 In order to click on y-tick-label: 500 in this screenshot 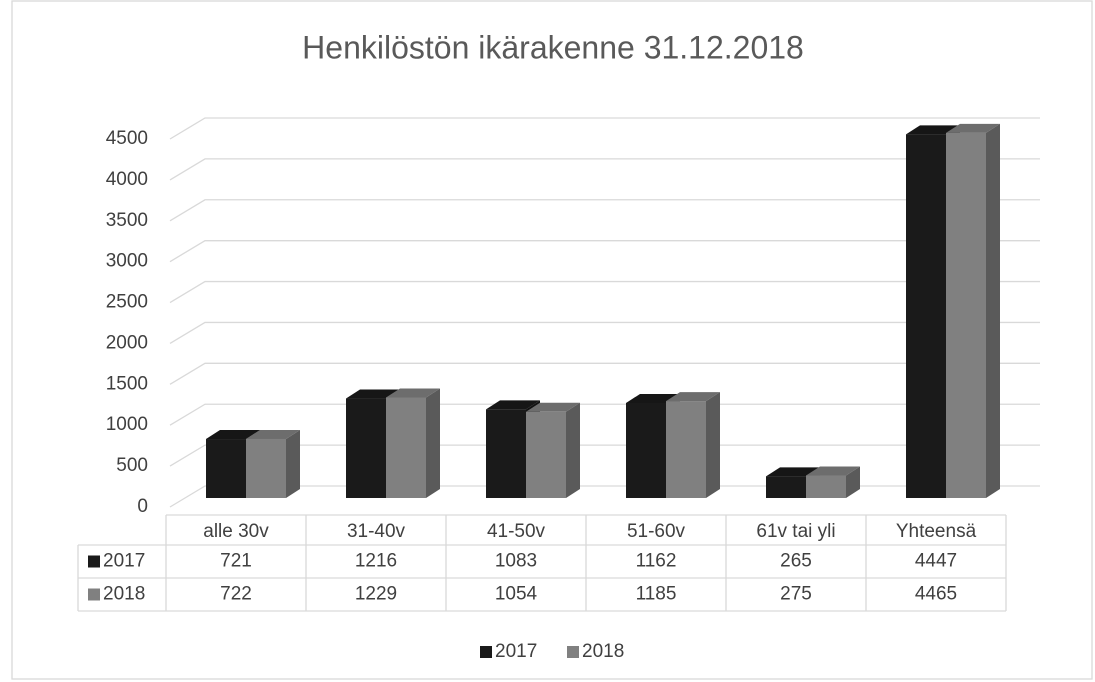, I will do `click(132, 465)`.